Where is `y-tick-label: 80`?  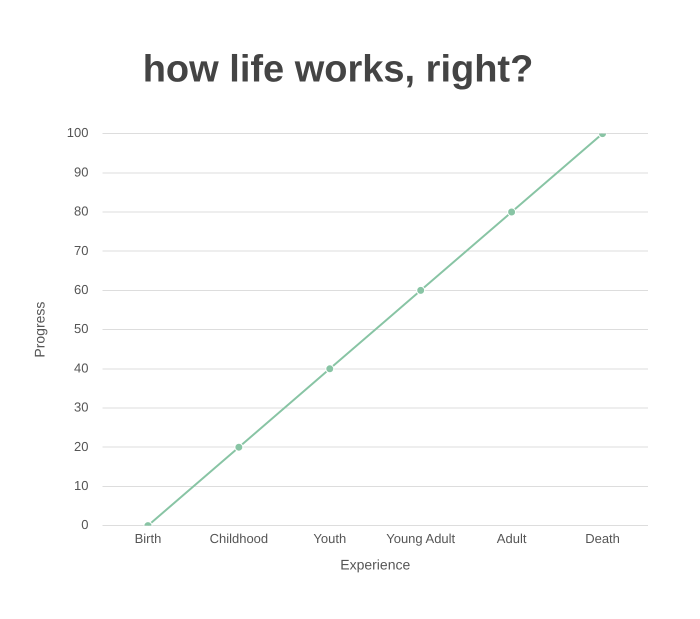 y-tick-label: 80 is located at coordinates (81, 211).